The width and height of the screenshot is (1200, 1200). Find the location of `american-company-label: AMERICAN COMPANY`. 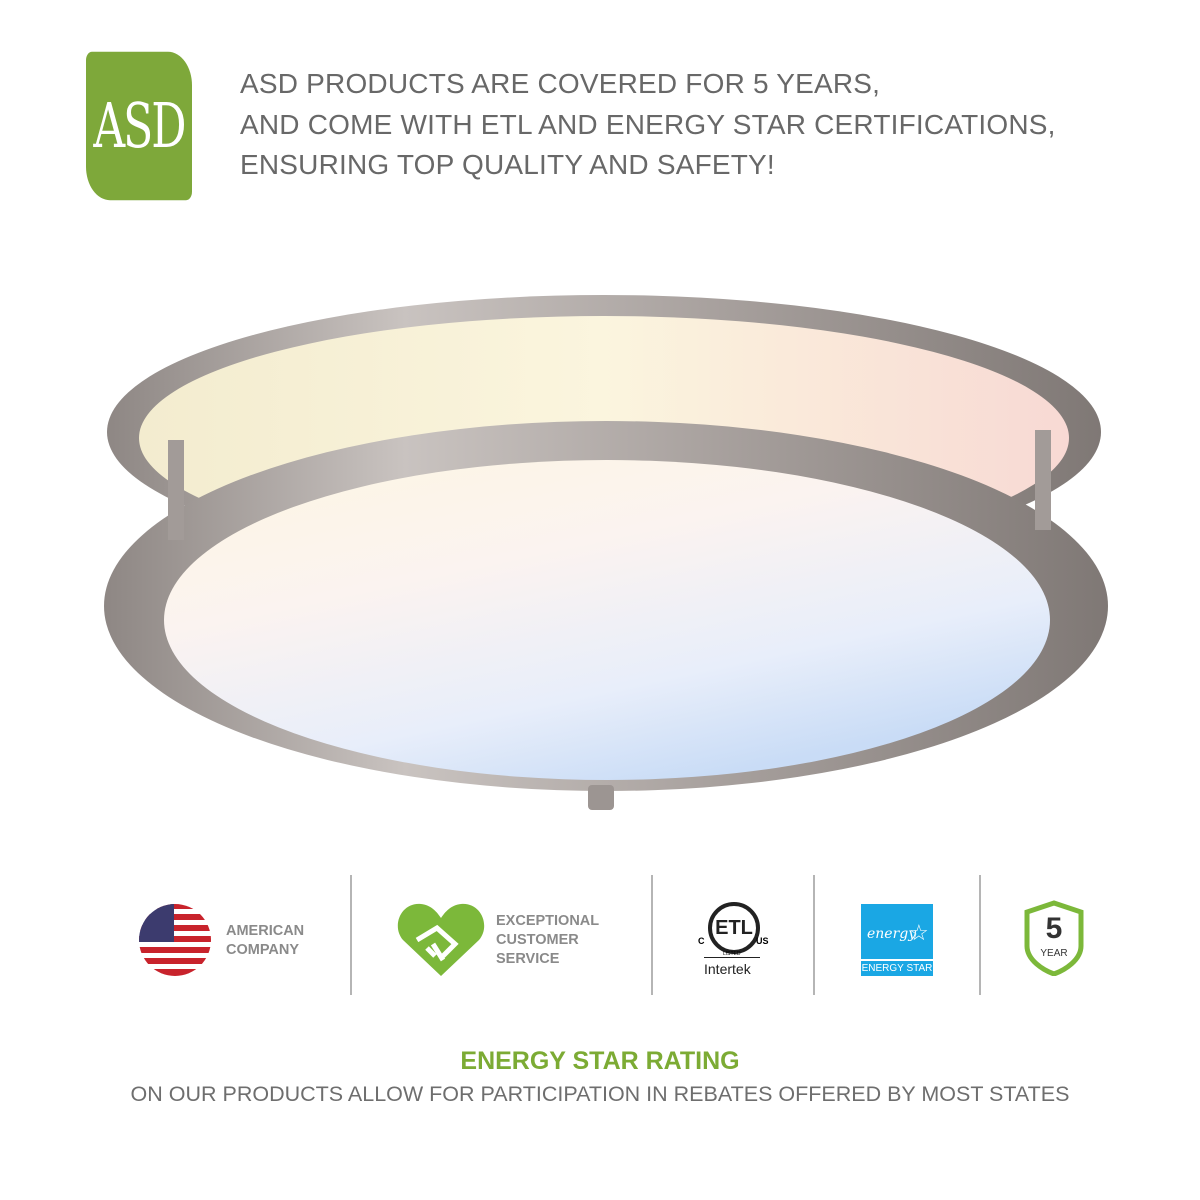

american-company-label: AMERICAN COMPANY is located at coordinates (265, 940).